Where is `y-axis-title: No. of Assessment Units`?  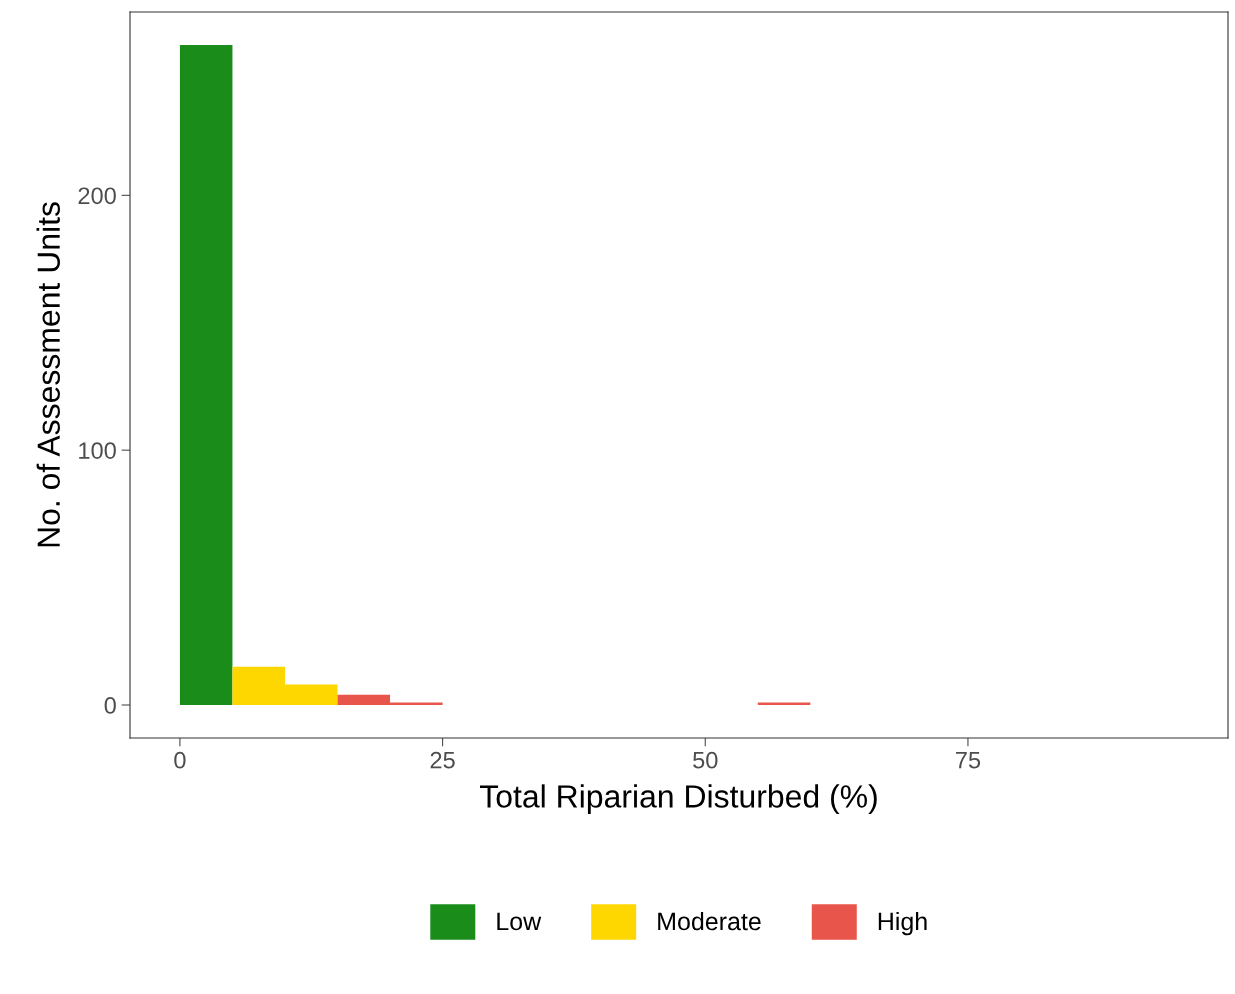 y-axis-title: No. of Assessment Units is located at coordinates (48, 374).